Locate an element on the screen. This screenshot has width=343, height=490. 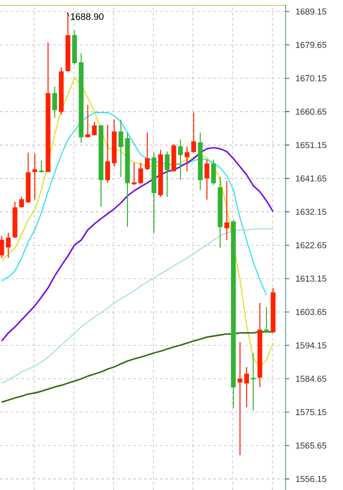
y-tick-label: 1622.65 is located at coordinates (311, 245).